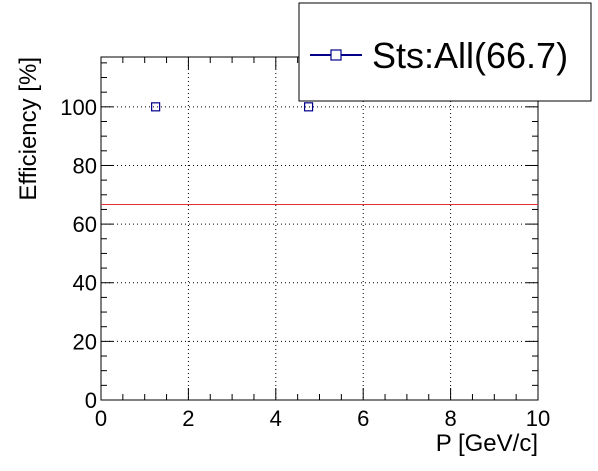  What do you see at coordinates (232, 107) in the screenshot?
I see `data-points` at bounding box center [232, 107].